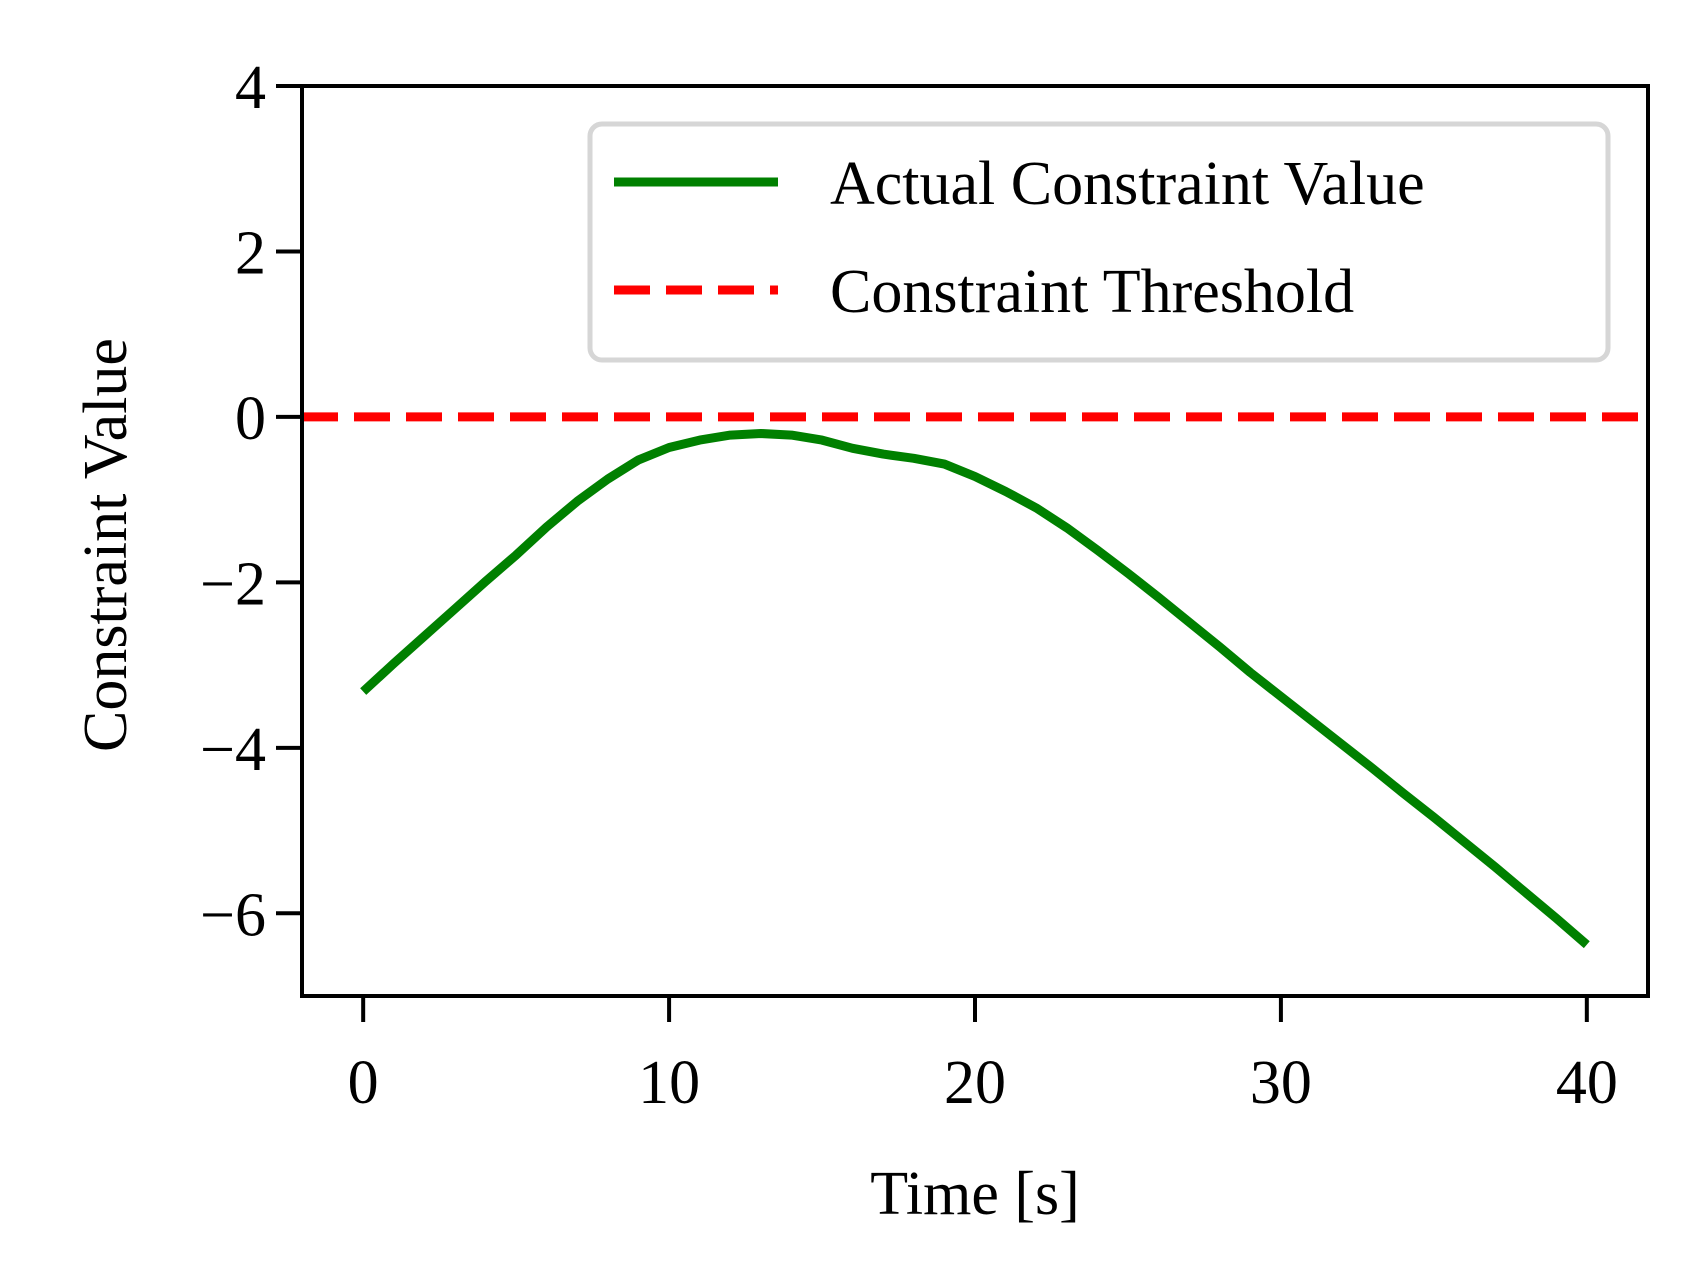 This screenshot has height=1276, width=1690. I want to click on y-tick-label: 0, so click(250, 419).